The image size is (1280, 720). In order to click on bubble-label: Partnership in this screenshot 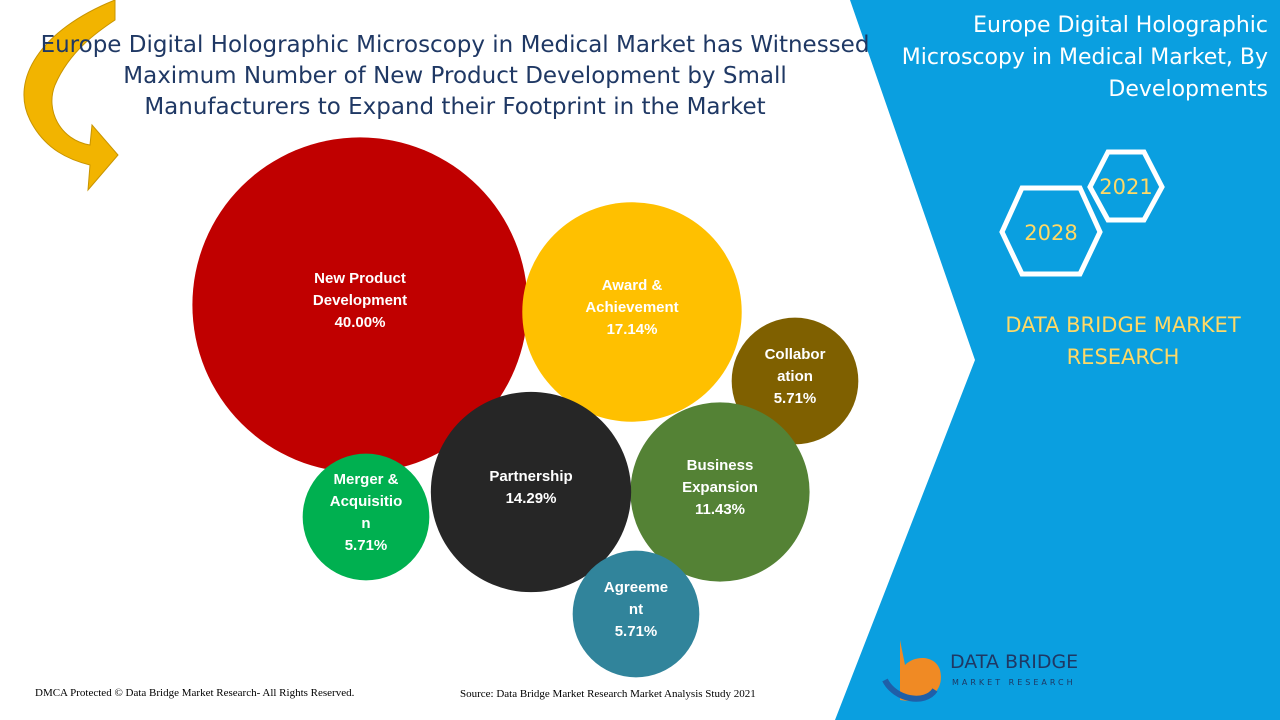, I will do `click(530, 476)`.